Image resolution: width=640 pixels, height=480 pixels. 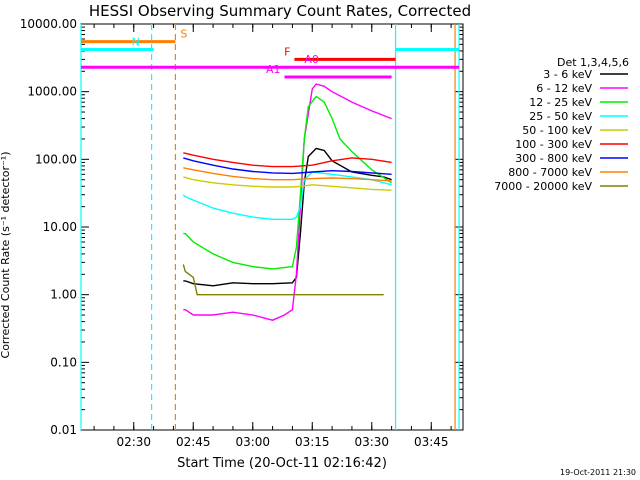 I want to click on flag-label: F, so click(x=287, y=51).